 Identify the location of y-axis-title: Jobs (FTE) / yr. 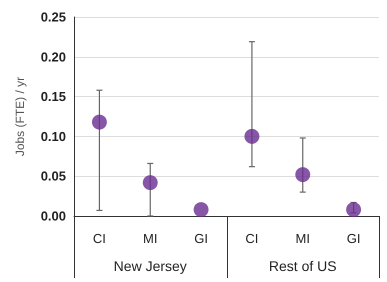
(20, 116).